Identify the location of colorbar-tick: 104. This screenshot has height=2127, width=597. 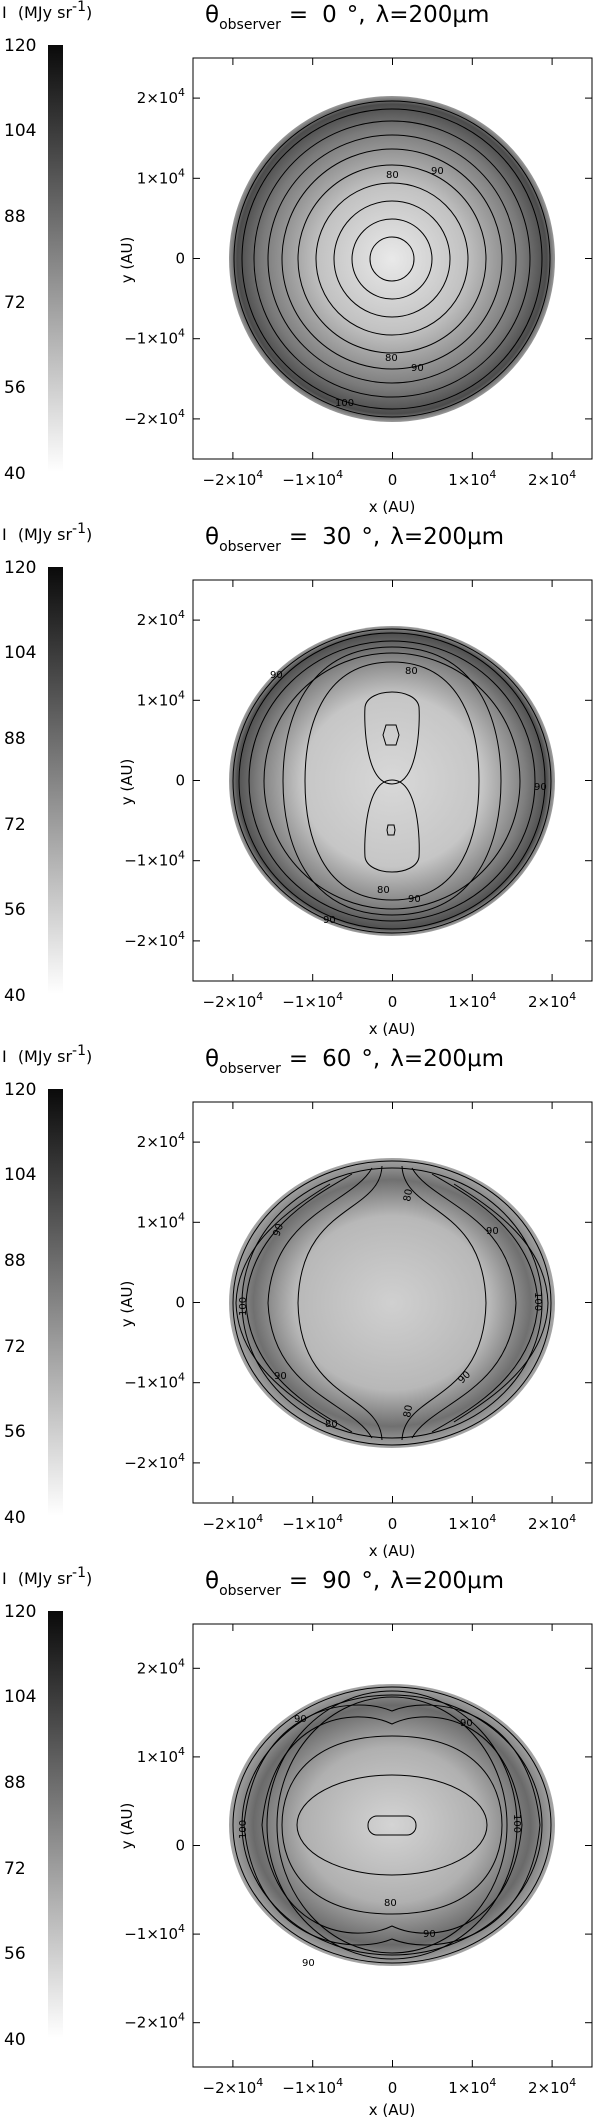
(20, 653).